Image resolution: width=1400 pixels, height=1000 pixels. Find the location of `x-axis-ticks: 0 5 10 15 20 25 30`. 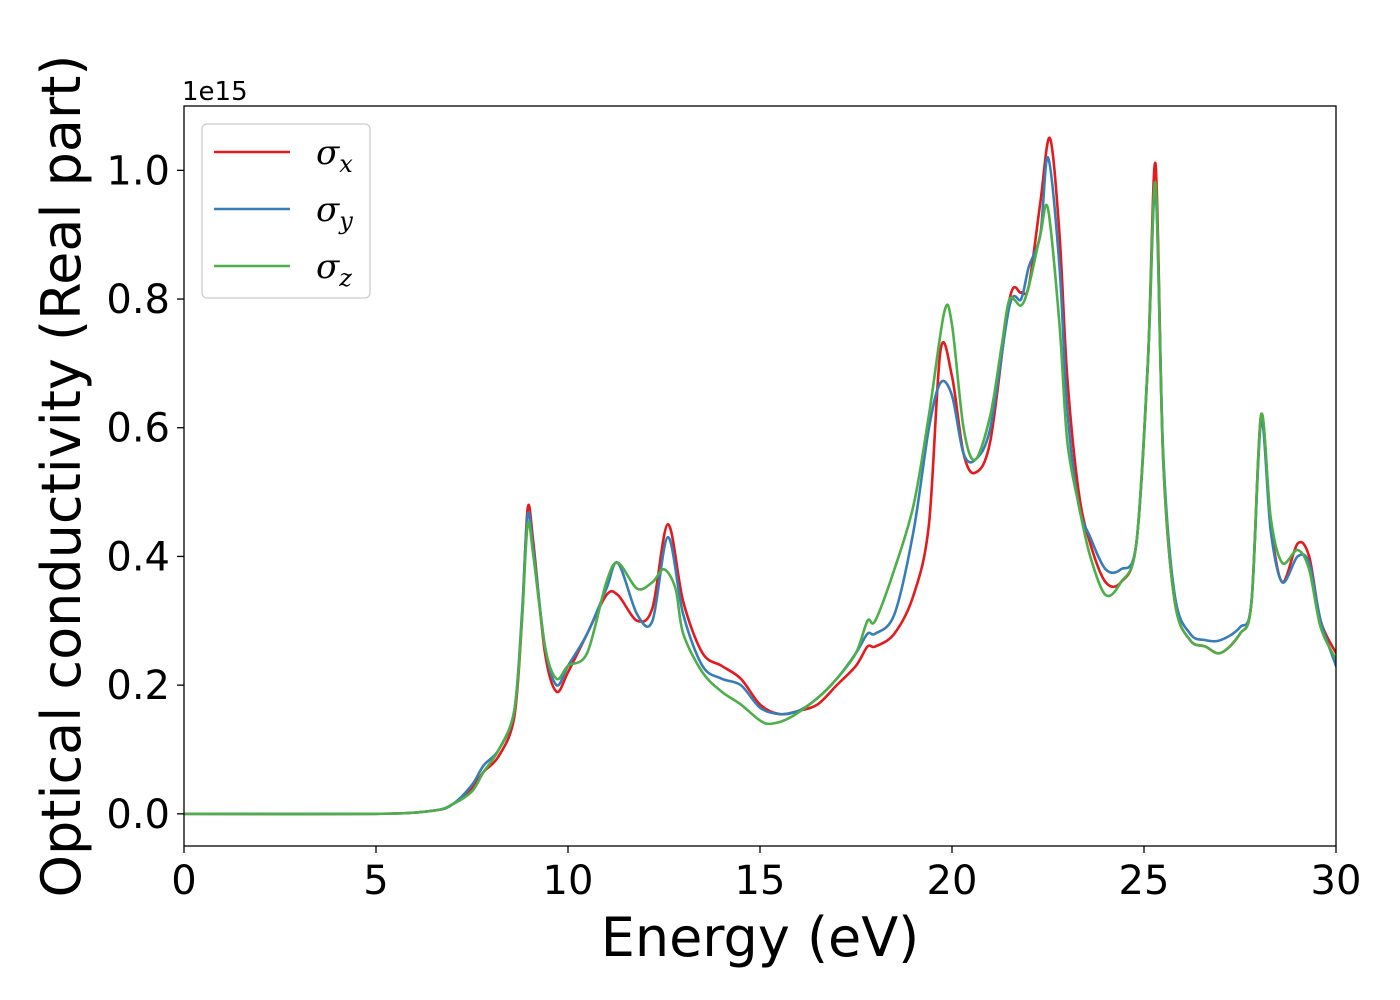

x-axis-ticks: 0 5 10 15 20 25 30 is located at coordinates (766, 875).